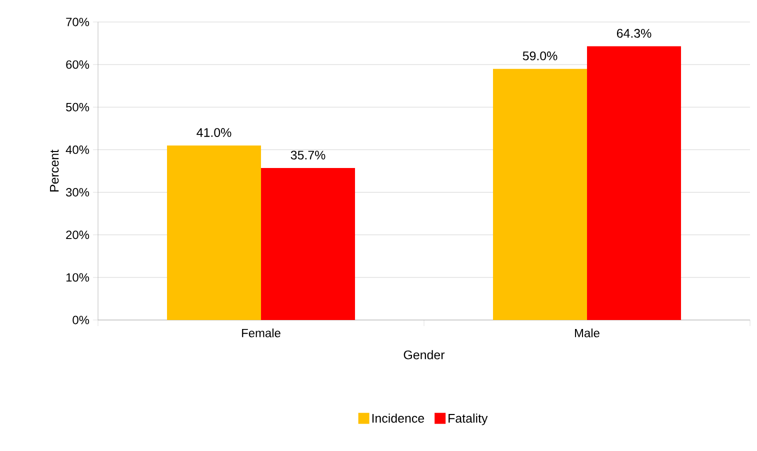  Describe the element at coordinates (78, 64) in the screenshot. I see `y-tick-label: 60%` at that location.